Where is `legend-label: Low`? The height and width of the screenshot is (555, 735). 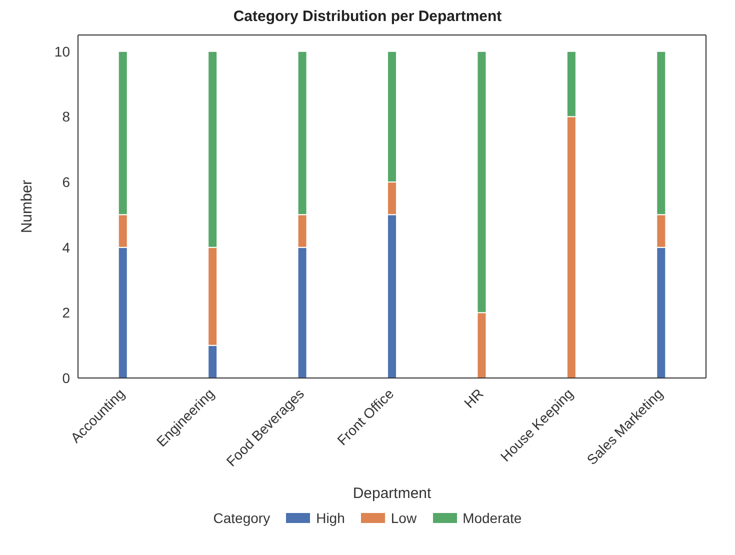
legend-label: Low is located at coordinates (403, 518).